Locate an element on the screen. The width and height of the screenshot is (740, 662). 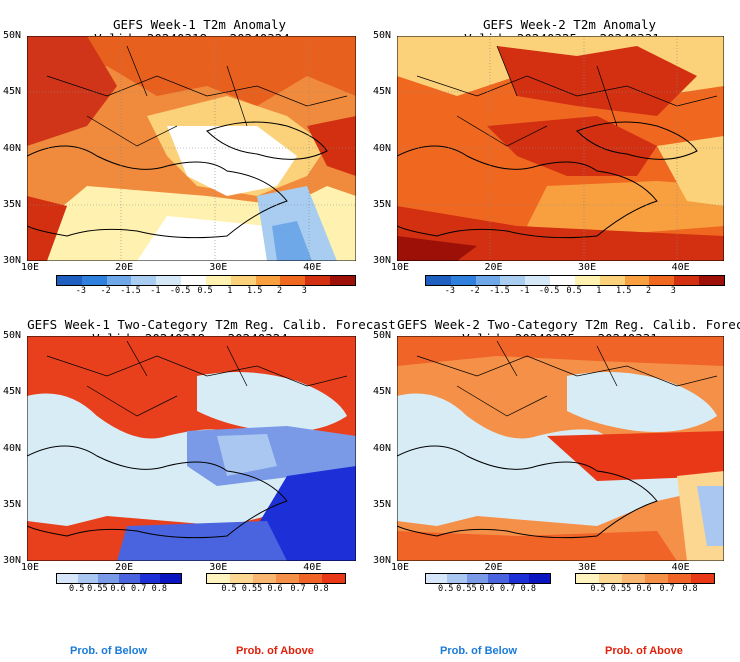
prob-above-label-1: Prob. of Above is located at coordinates (275, 651).